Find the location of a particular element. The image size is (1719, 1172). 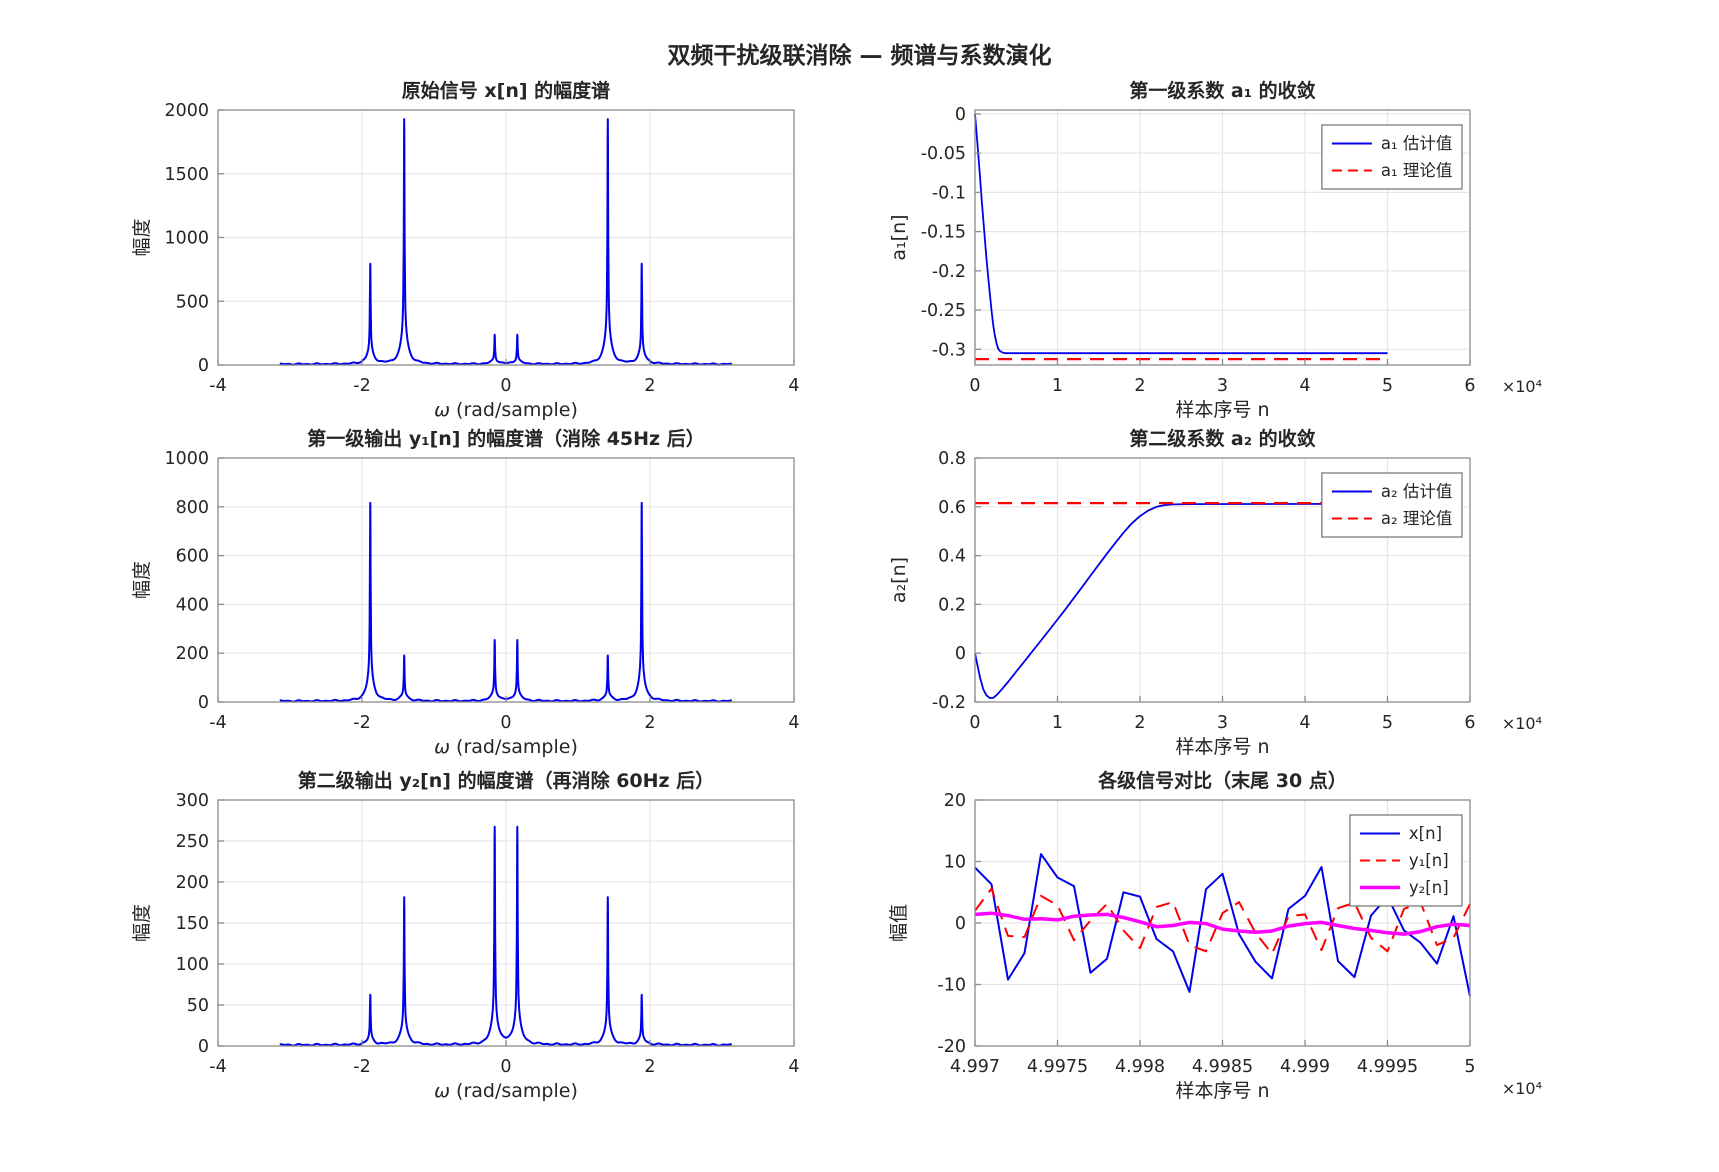

legend-label: a₁ 估计值 is located at coordinates (1416, 143).